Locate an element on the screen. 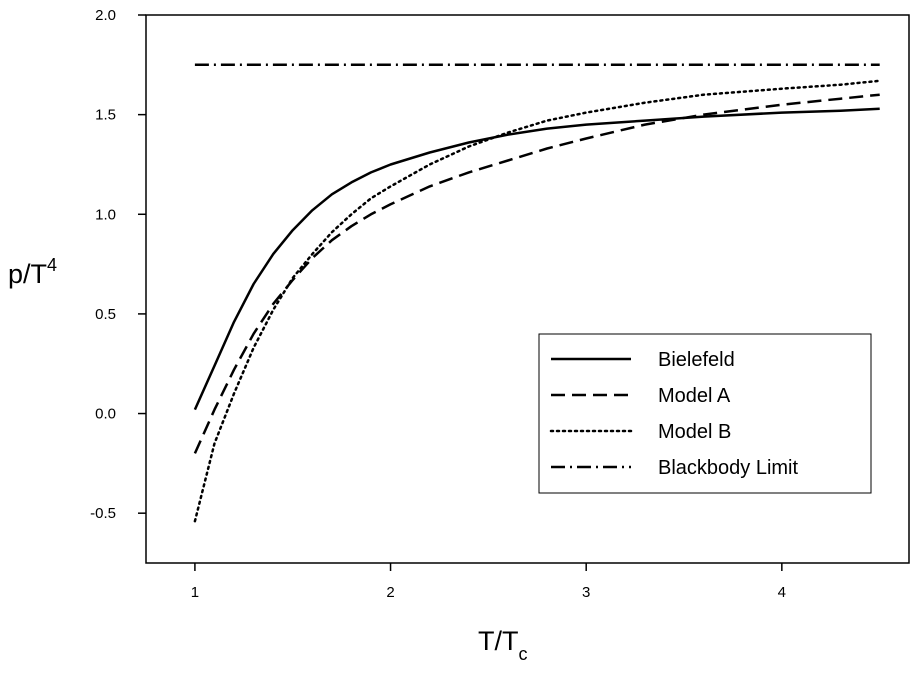 Image resolution: width=921 pixels, height=673 pixels. x-tick-label: 1 is located at coordinates (195, 592).